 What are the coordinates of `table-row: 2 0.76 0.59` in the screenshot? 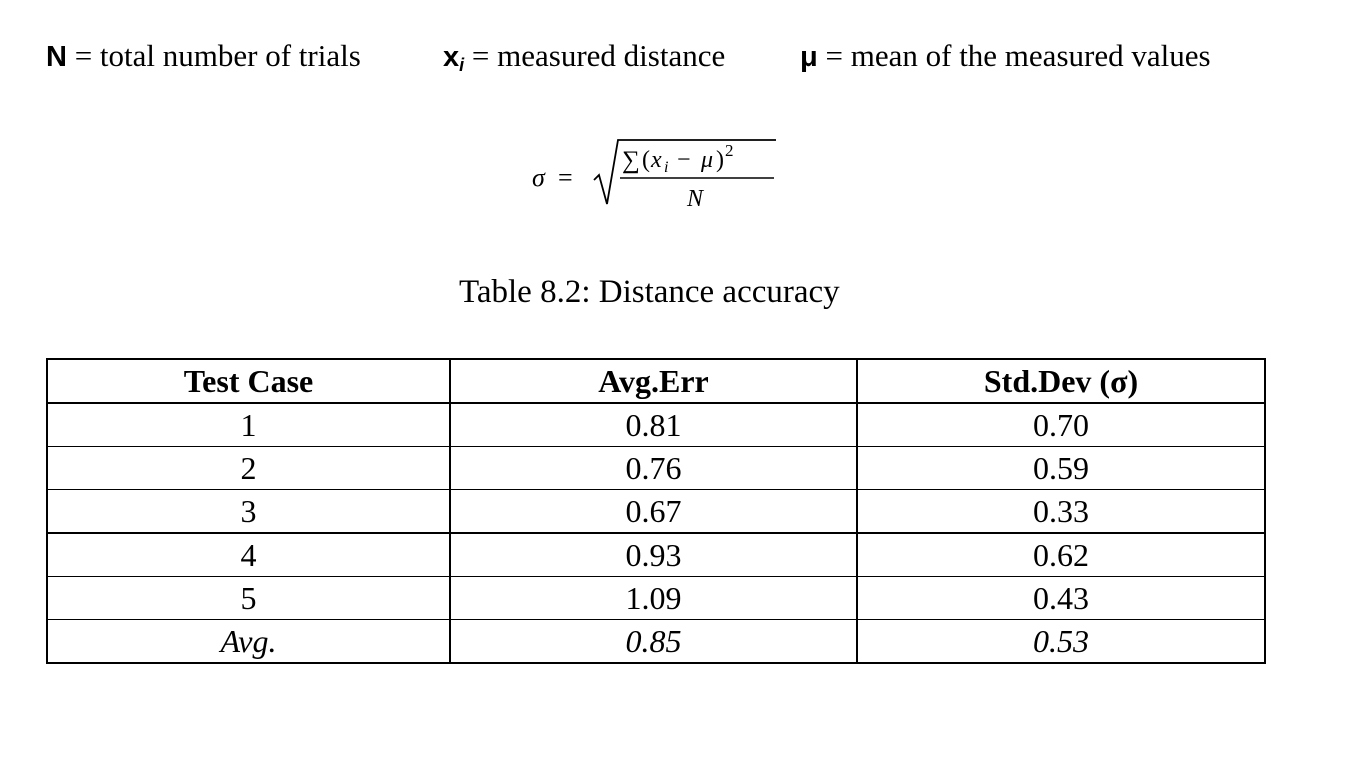 It's located at (656, 468).